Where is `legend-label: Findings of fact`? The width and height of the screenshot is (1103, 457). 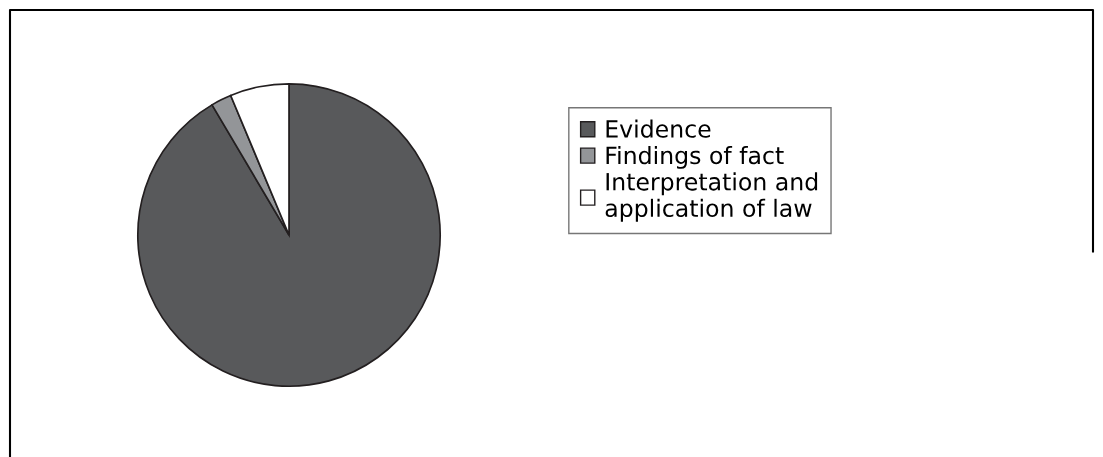
legend-label: Findings of fact is located at coordinates (695, 157).